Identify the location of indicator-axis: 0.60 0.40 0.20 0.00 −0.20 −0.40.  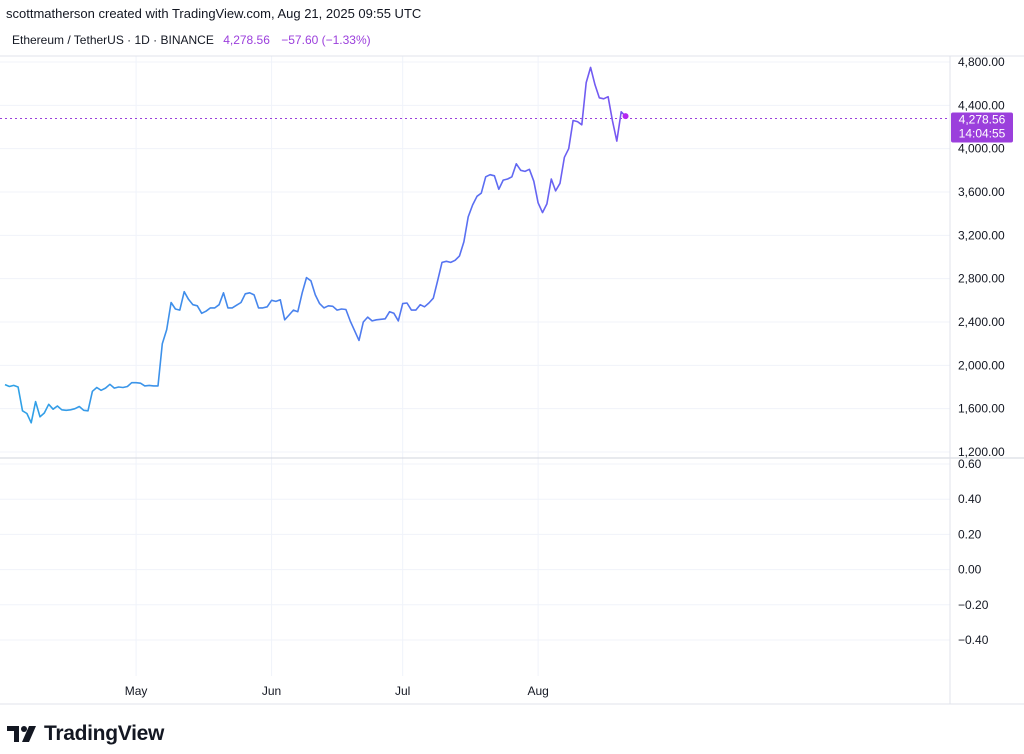
(973, 552).